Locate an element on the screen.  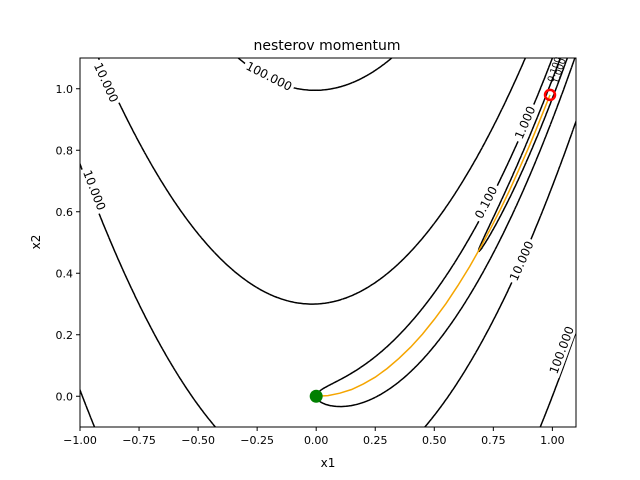
x-tick-label: 0.25 is located at coordinates (375, 440).